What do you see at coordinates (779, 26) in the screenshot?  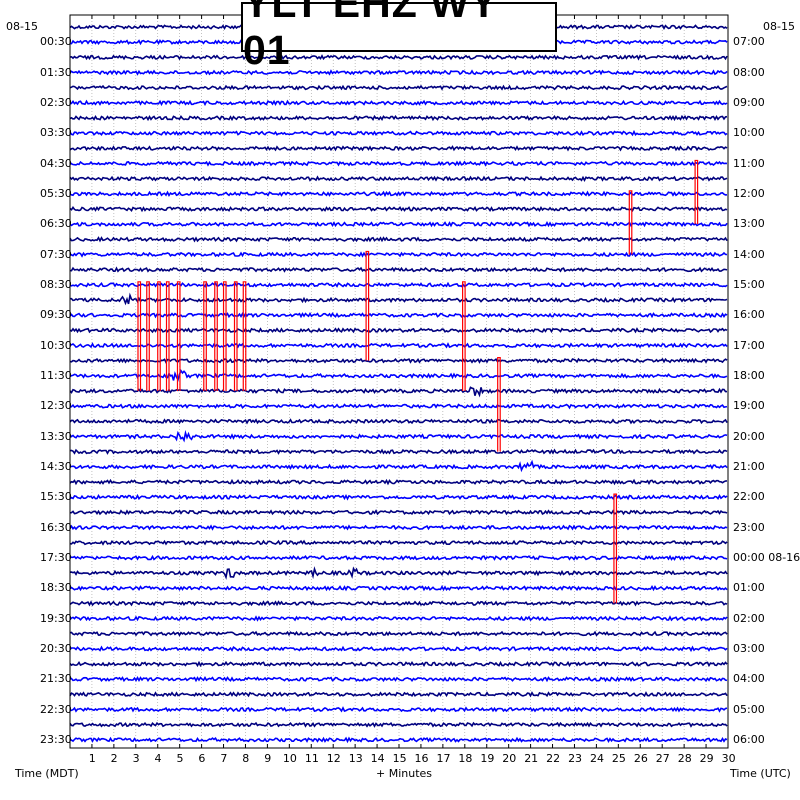 I see `right-date-label: 08-15` at bounding box center [779, 26].